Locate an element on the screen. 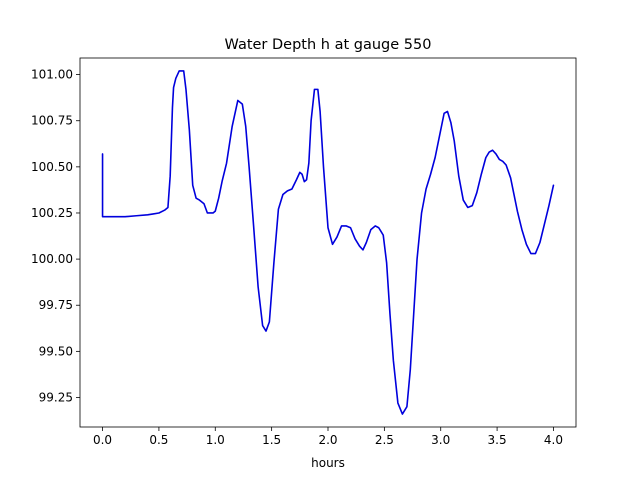 This screenshot has height=480, width=640. chart-title: Water Depth h at gauge 550 is located at coordinates (328, 45).